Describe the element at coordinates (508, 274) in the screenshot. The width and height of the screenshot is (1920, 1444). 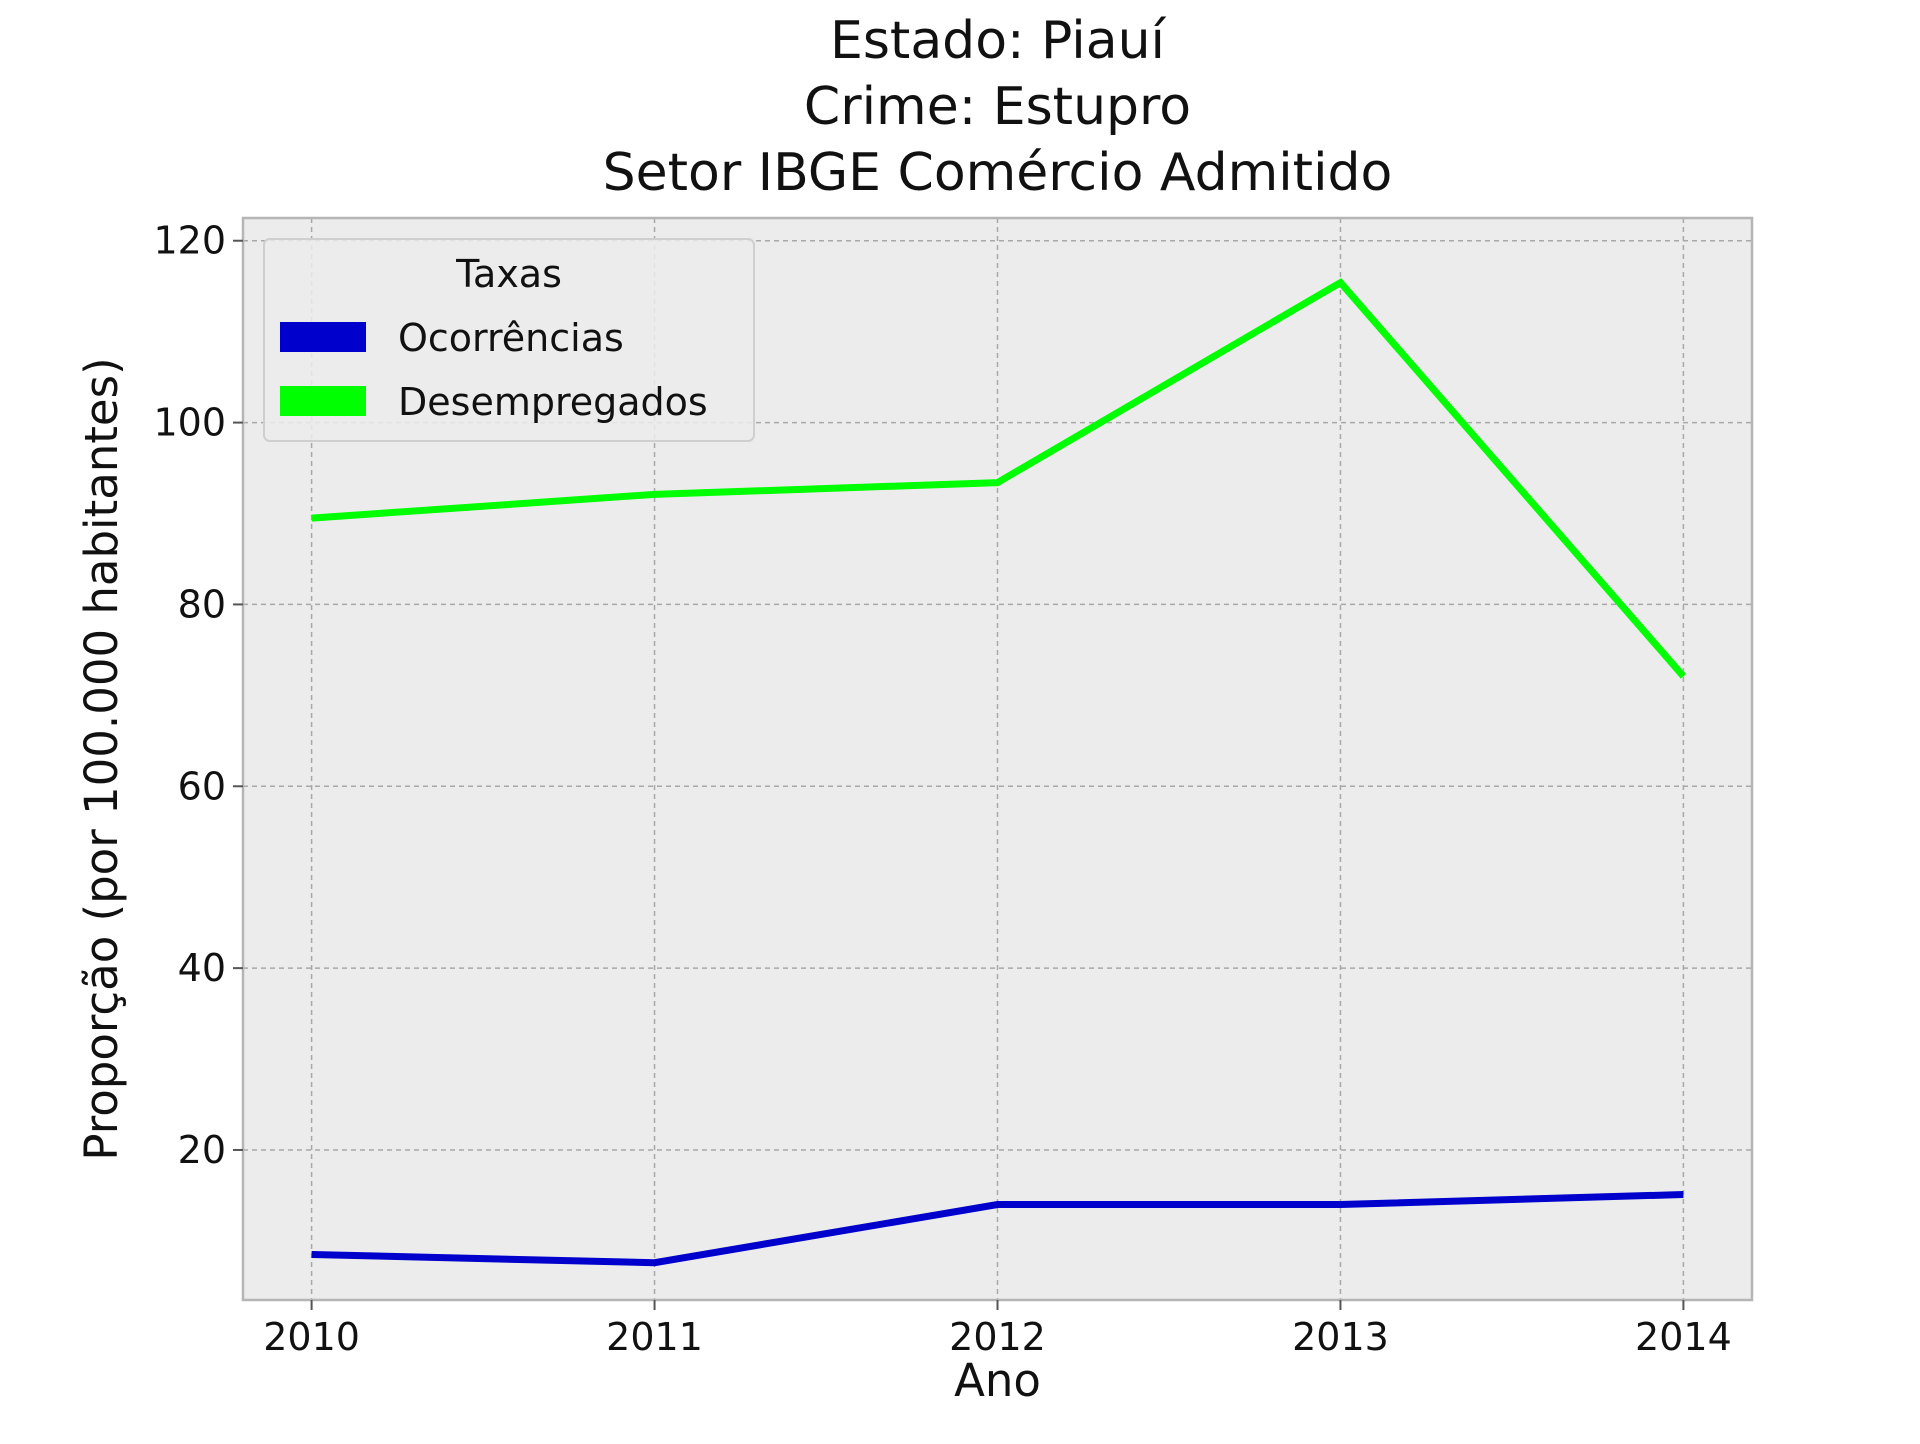
I see `legend-title: Taxas` at that location.